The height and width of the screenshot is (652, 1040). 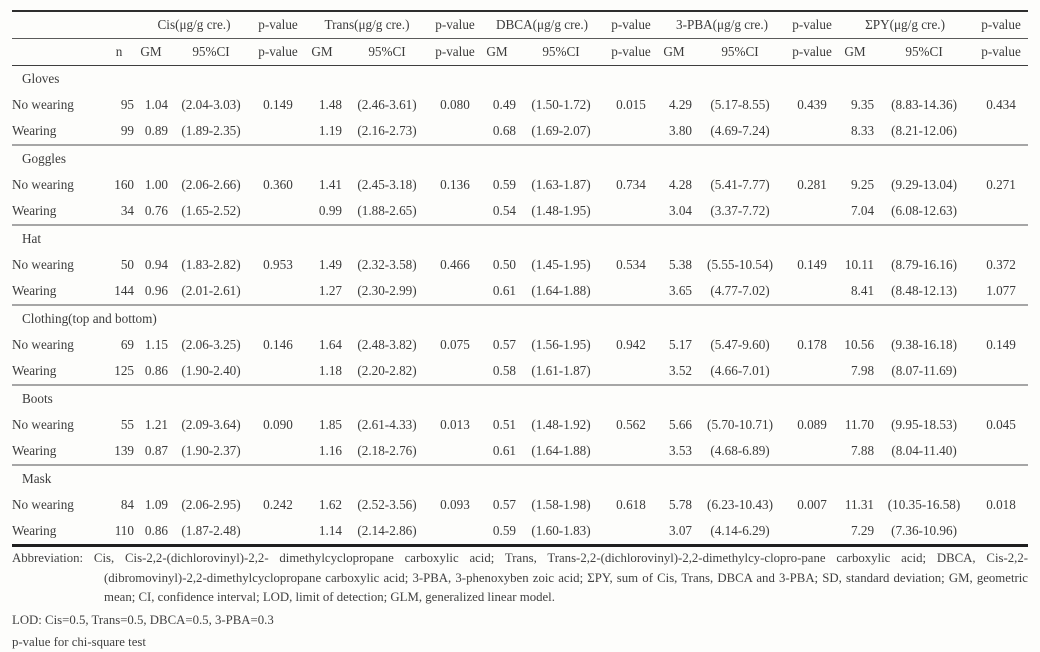 What do you see at coordinates (924, 184) in the screenshot?
I see `cell-ci: (9.29-13.04)` at bounding box center [924, 184].